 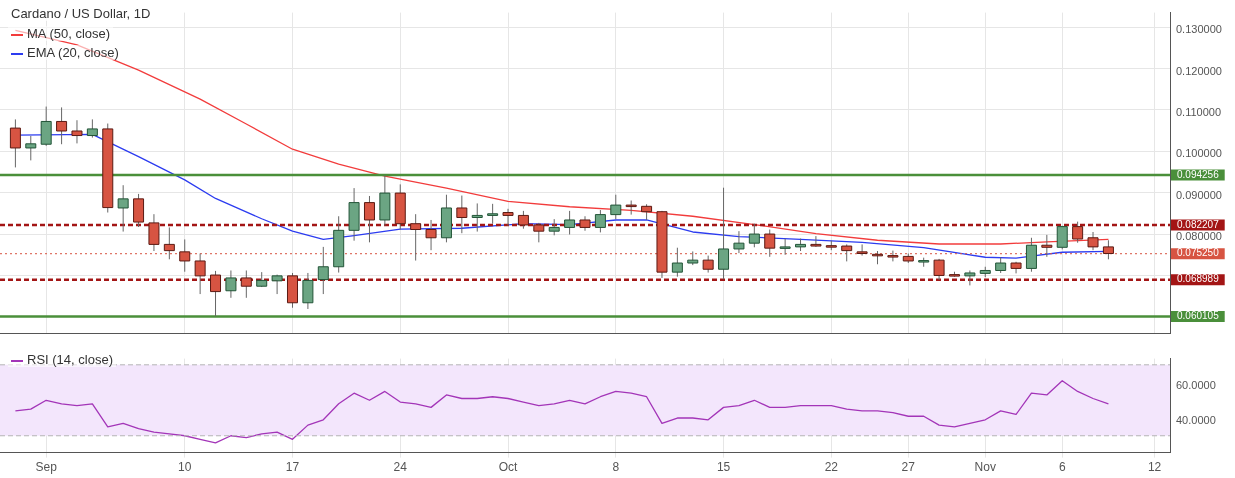 What do you see at coordinates (831, 467) in the screenshot?
I see `x-tick-label: 22` at bounding box center [831, 467].